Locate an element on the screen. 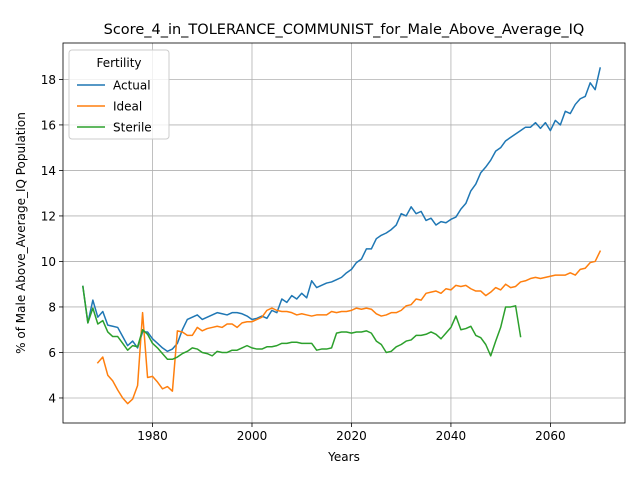  y-tick-label: 8 is located at coordinates (52, 307).